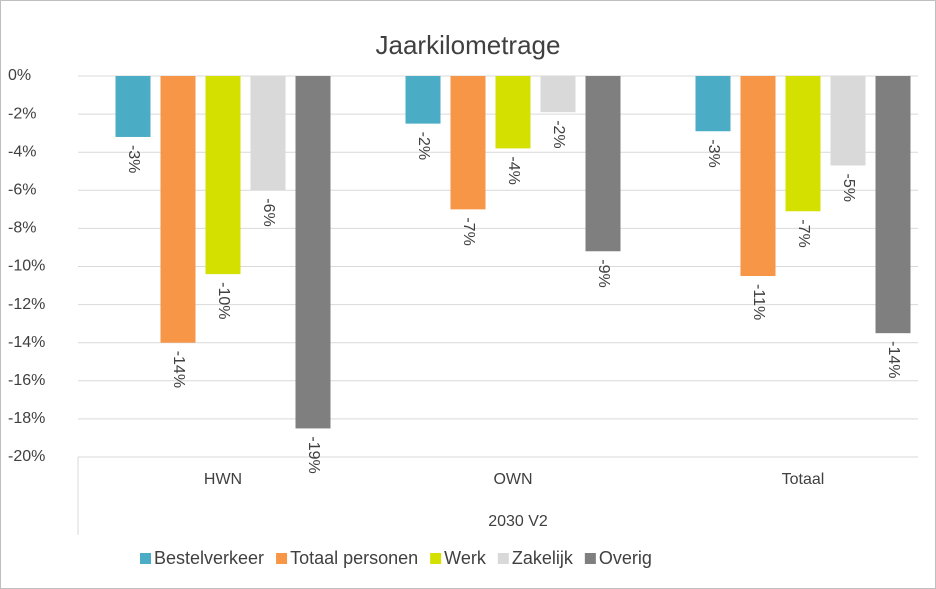 This screenshot has height=589, width=936. Describe the element at coordinates (518, 521) in the screenshot. I see `group-label: 2030 V2` at that location.